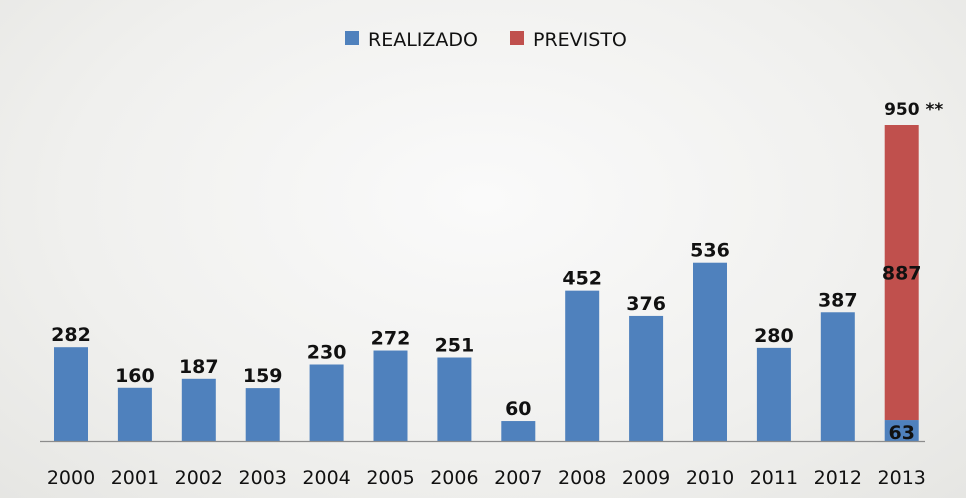  Describe the element at coordinates (902, 478) in the screenshot. I see `x-tick-2013: 2013` at that location.